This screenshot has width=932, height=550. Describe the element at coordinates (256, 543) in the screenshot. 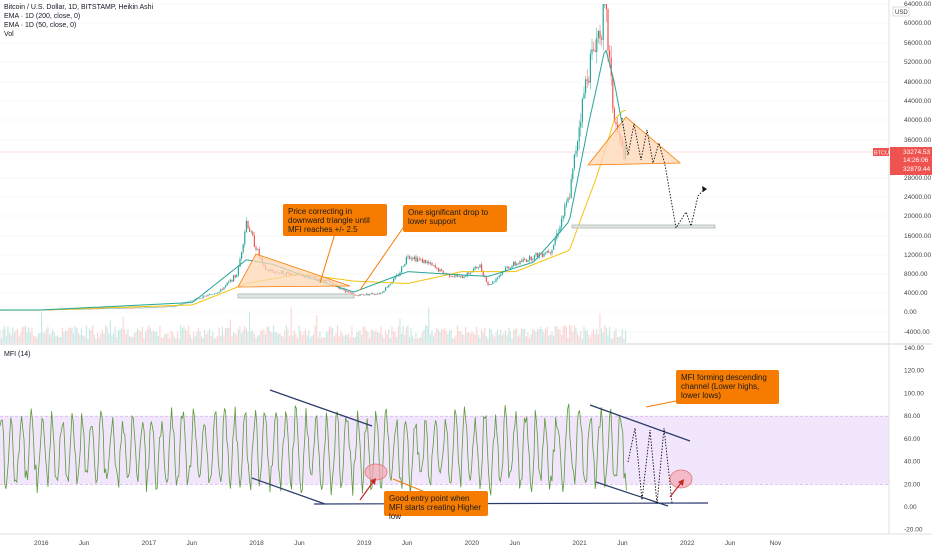

I see `time-axis-tick: 2018` at that location.